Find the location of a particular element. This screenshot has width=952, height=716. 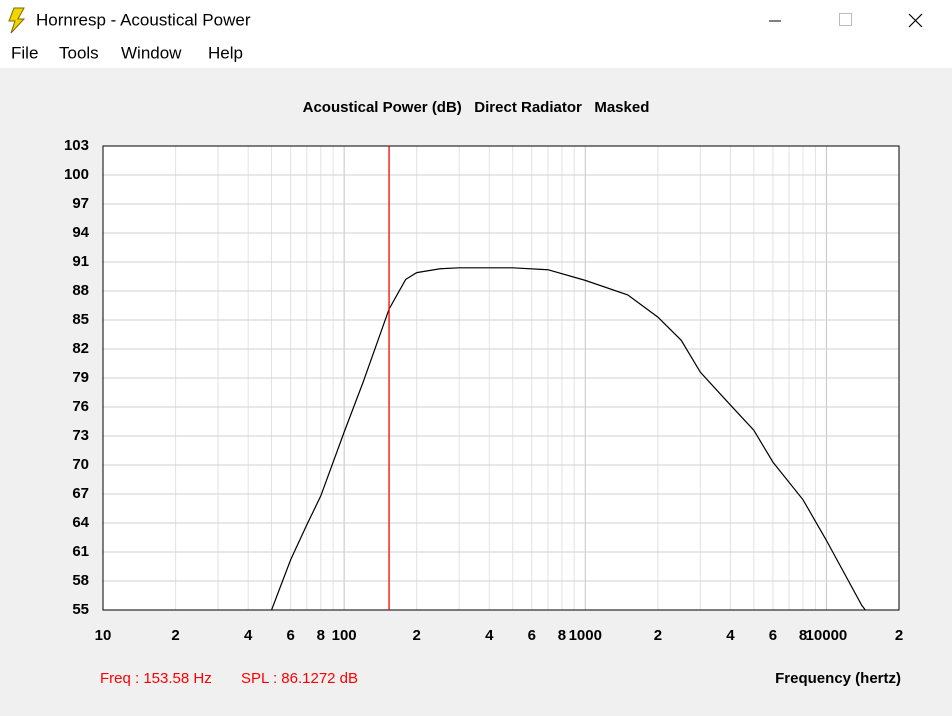

window-title: Hornresp - Acoustical Power is located at coordinates (143, 19).